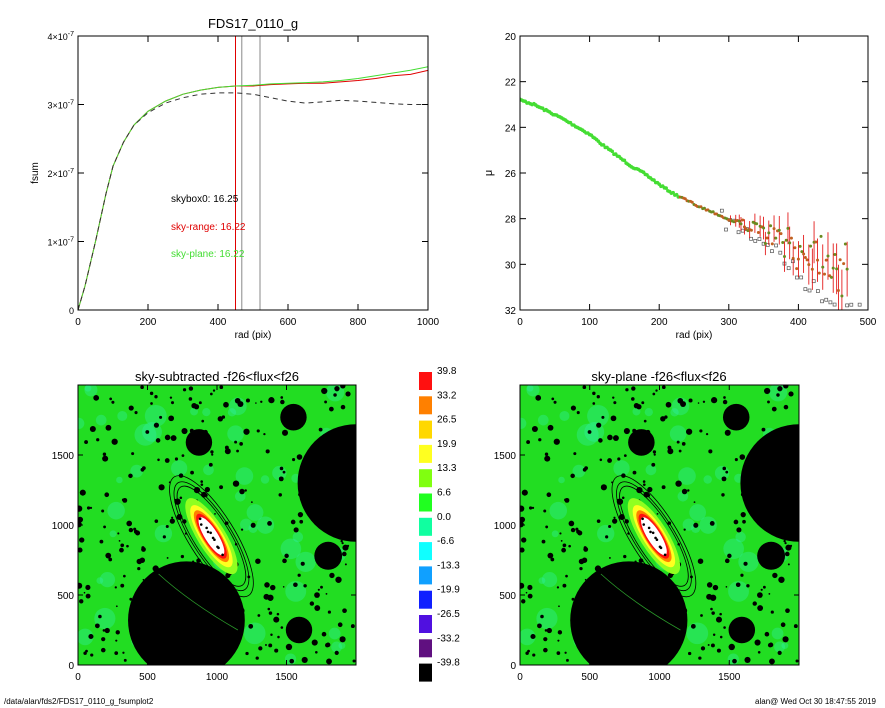 This screenshot has height=708, width=885. Describe the element at coordinates (253, 188) in the screenshot. I see `fsum-series-green` at that location.